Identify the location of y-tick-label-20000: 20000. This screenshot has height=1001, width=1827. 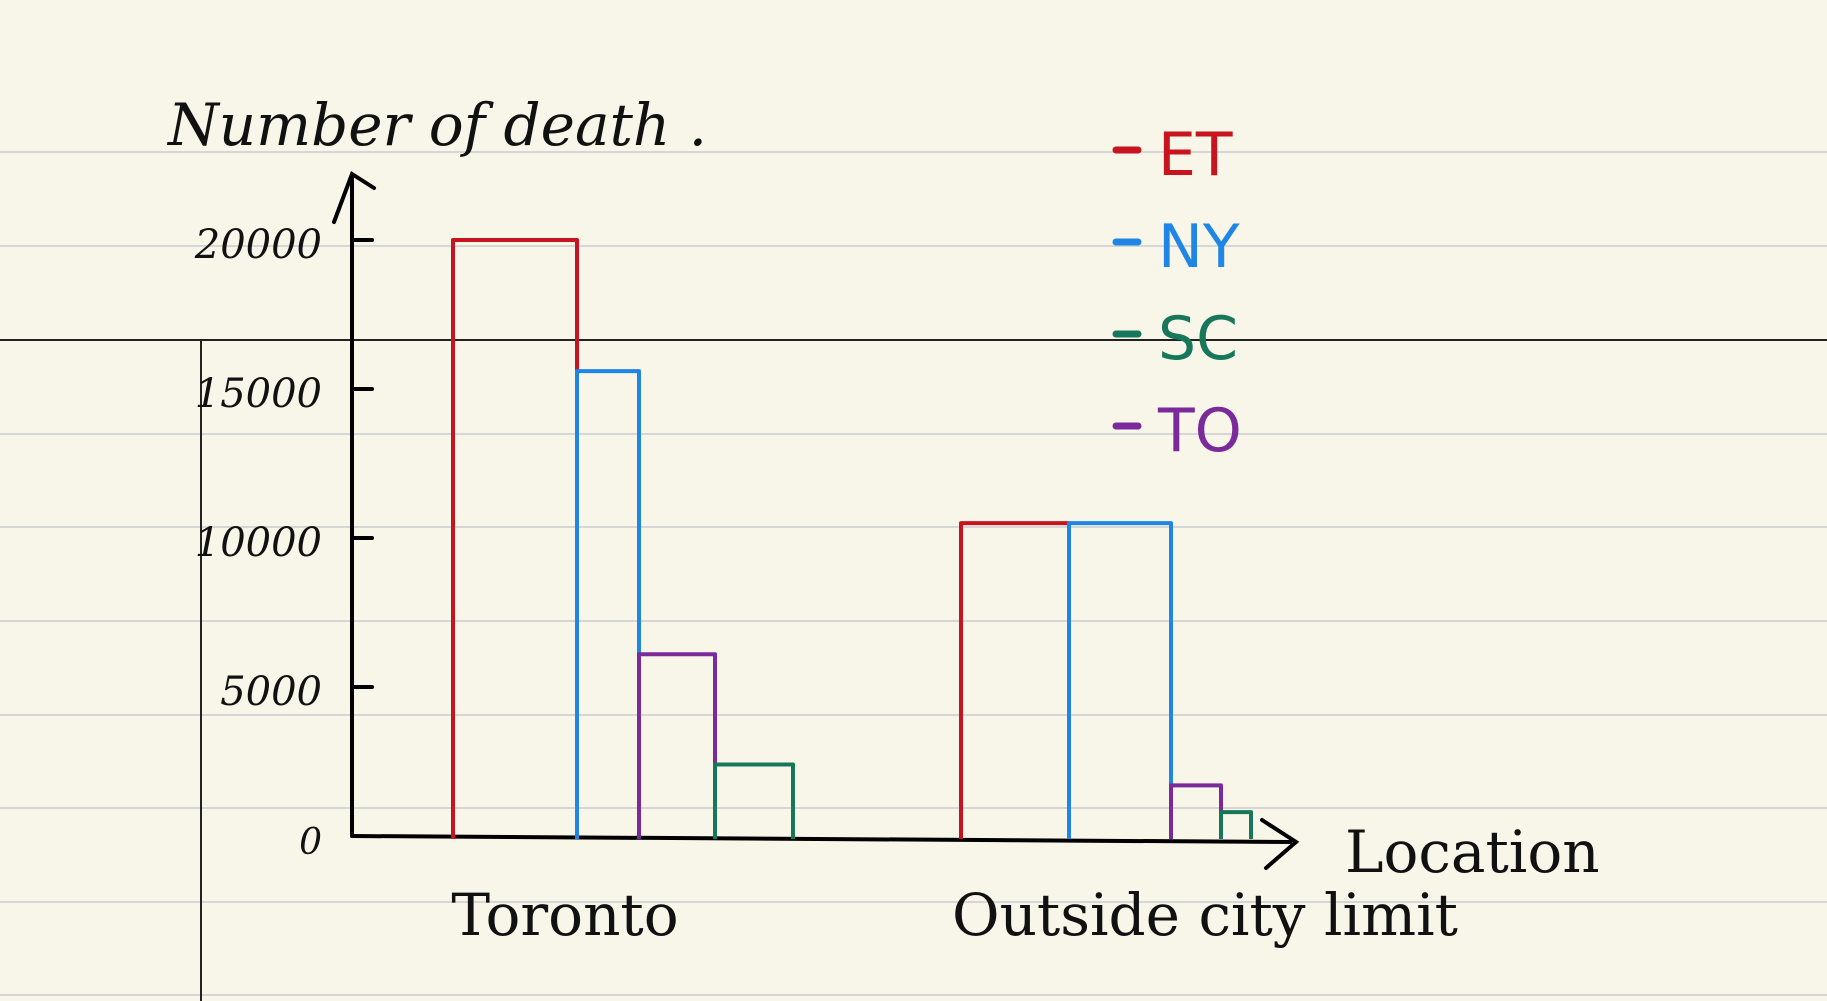
(258, 245).